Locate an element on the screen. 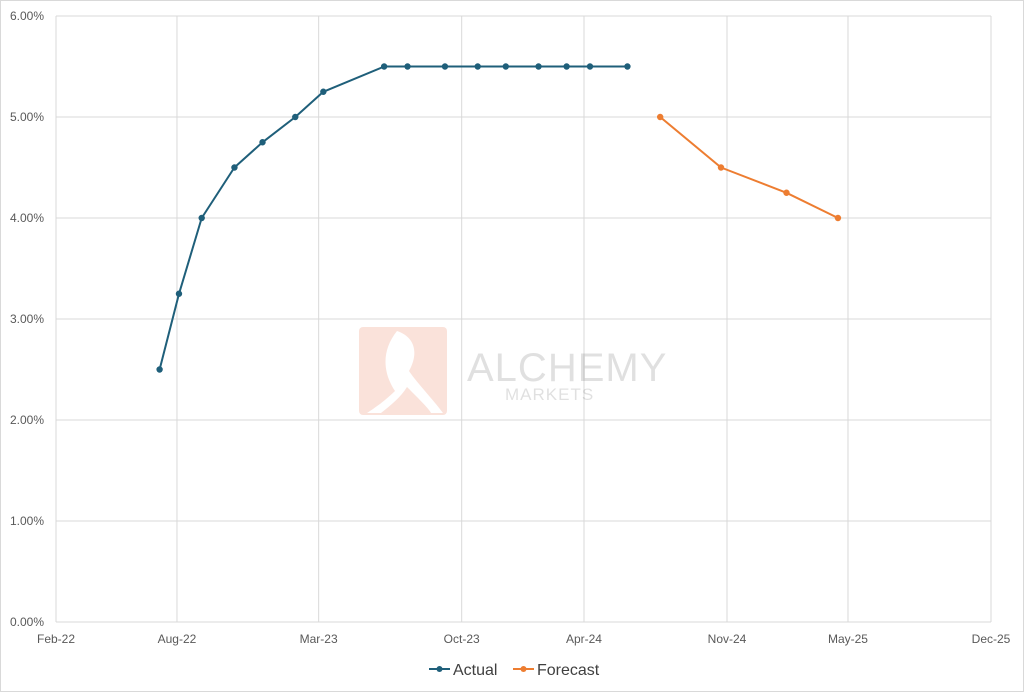 The width and height of the screenshot is (1024, 696). y-tick-label: 3.00% is located at coordinates (27, 319).